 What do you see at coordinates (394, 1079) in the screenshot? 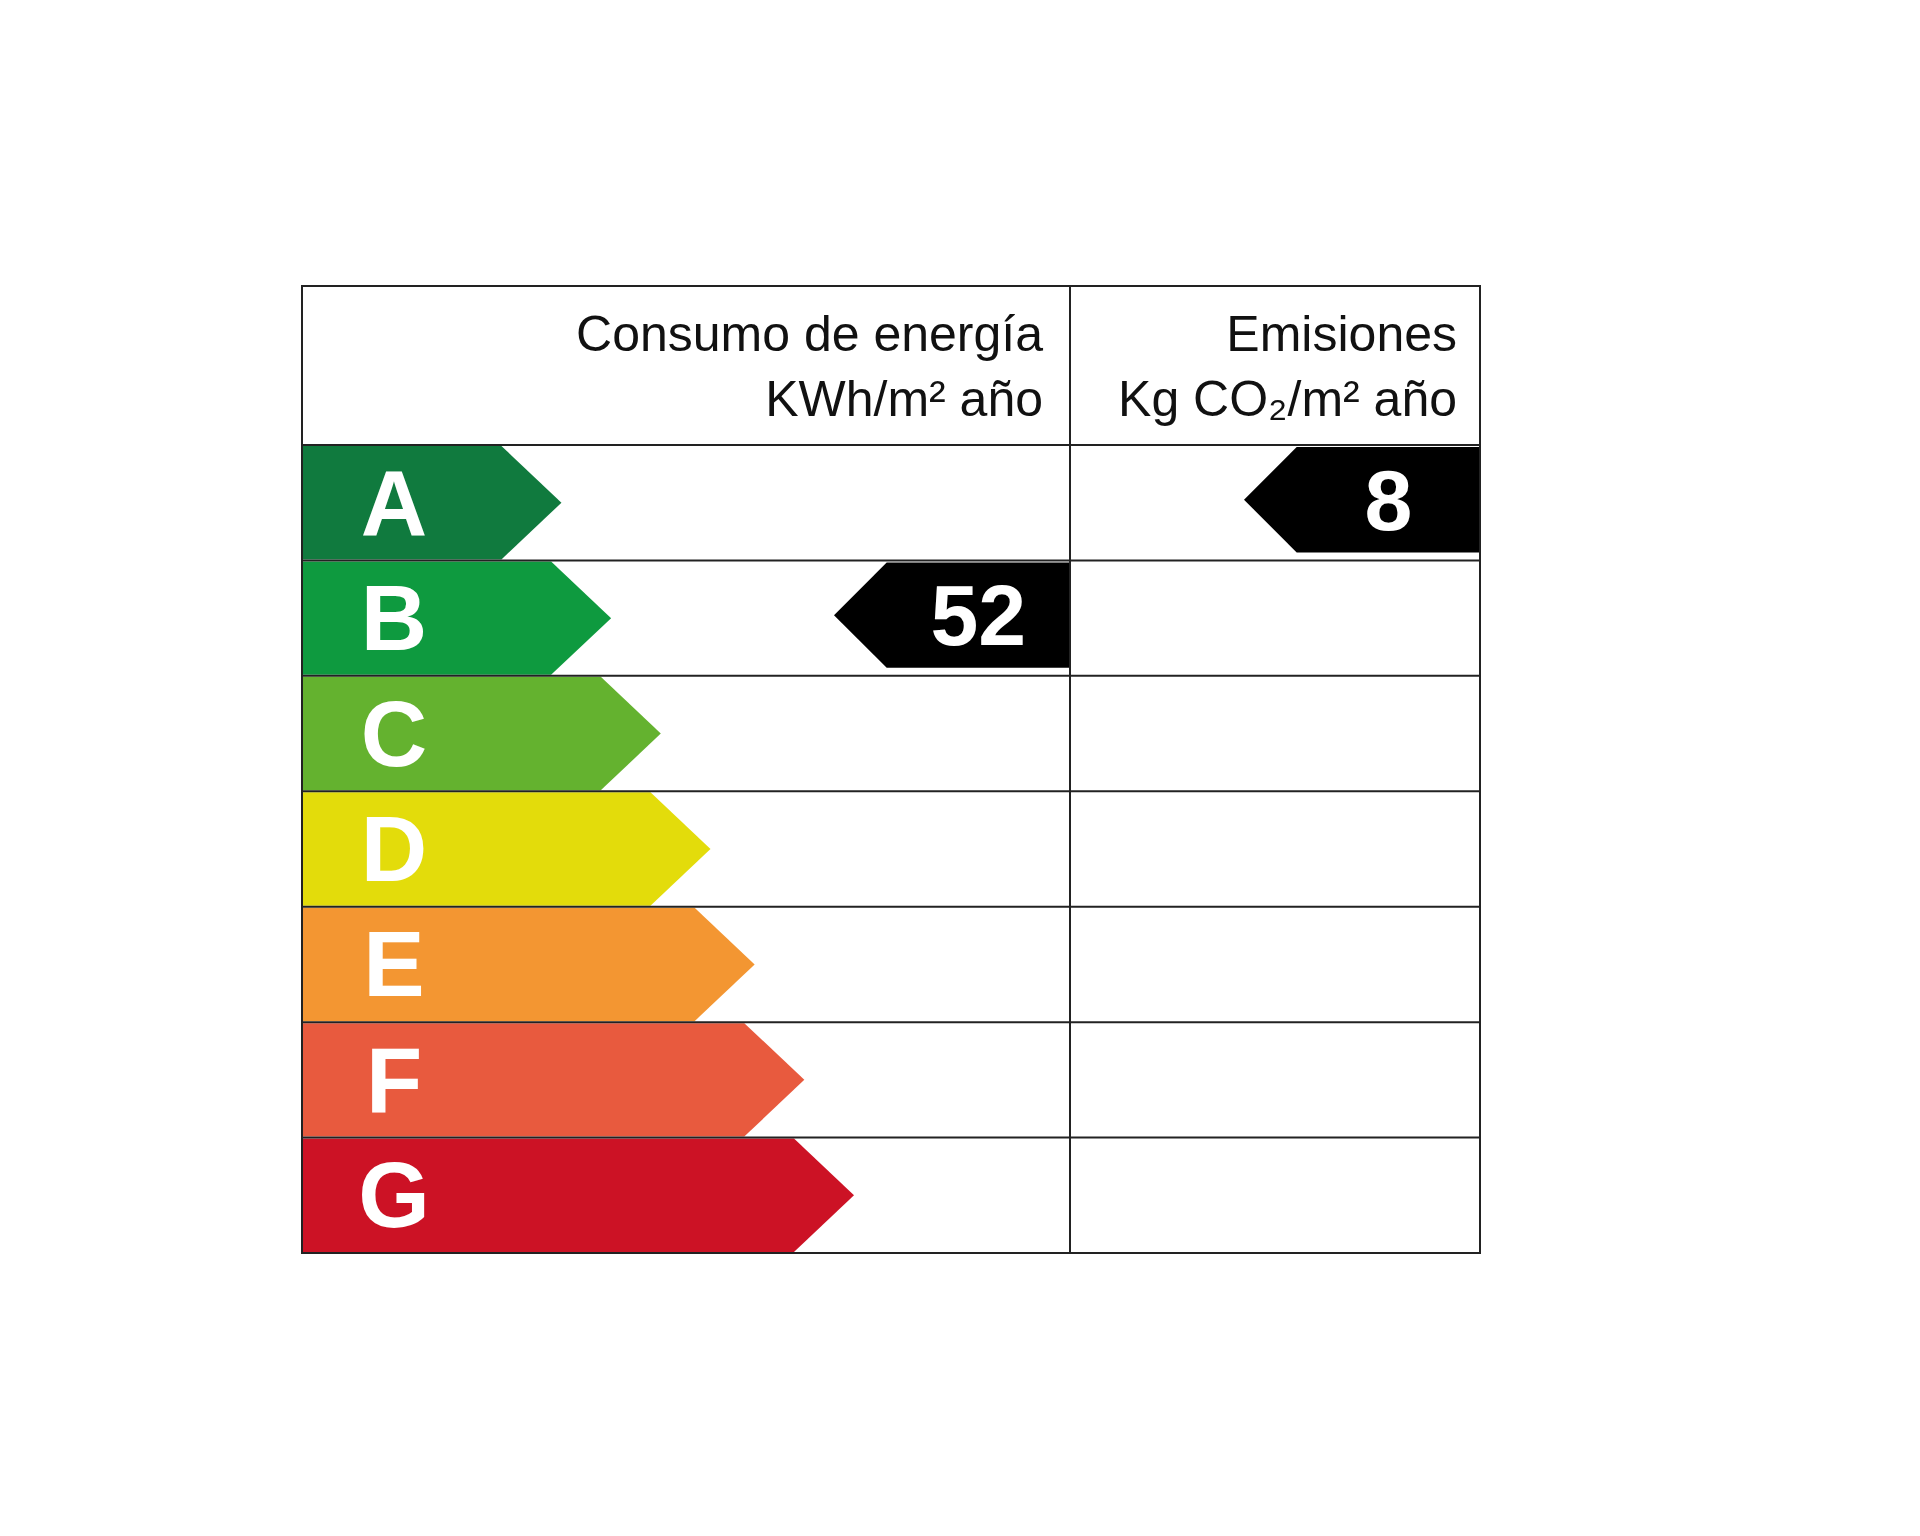
I see `y-tick-label: F` at bounding box center [394, 1079].